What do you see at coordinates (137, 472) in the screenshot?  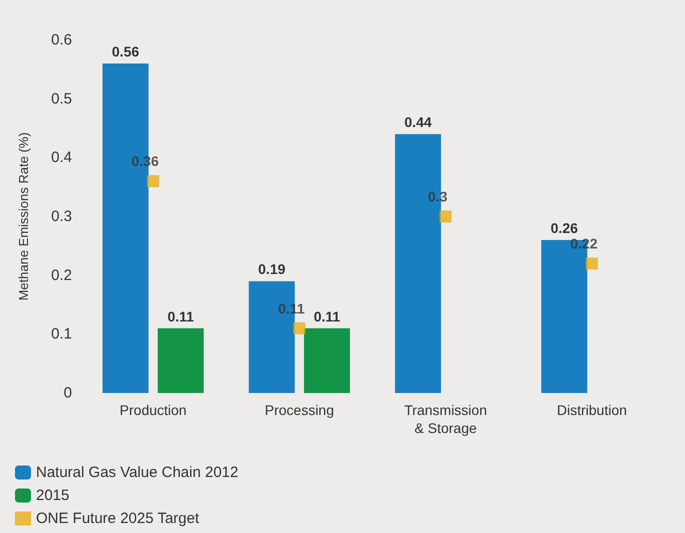 I see `legend-label: Natural Gas Value Chain 2012` at bounding box center [137, 472].